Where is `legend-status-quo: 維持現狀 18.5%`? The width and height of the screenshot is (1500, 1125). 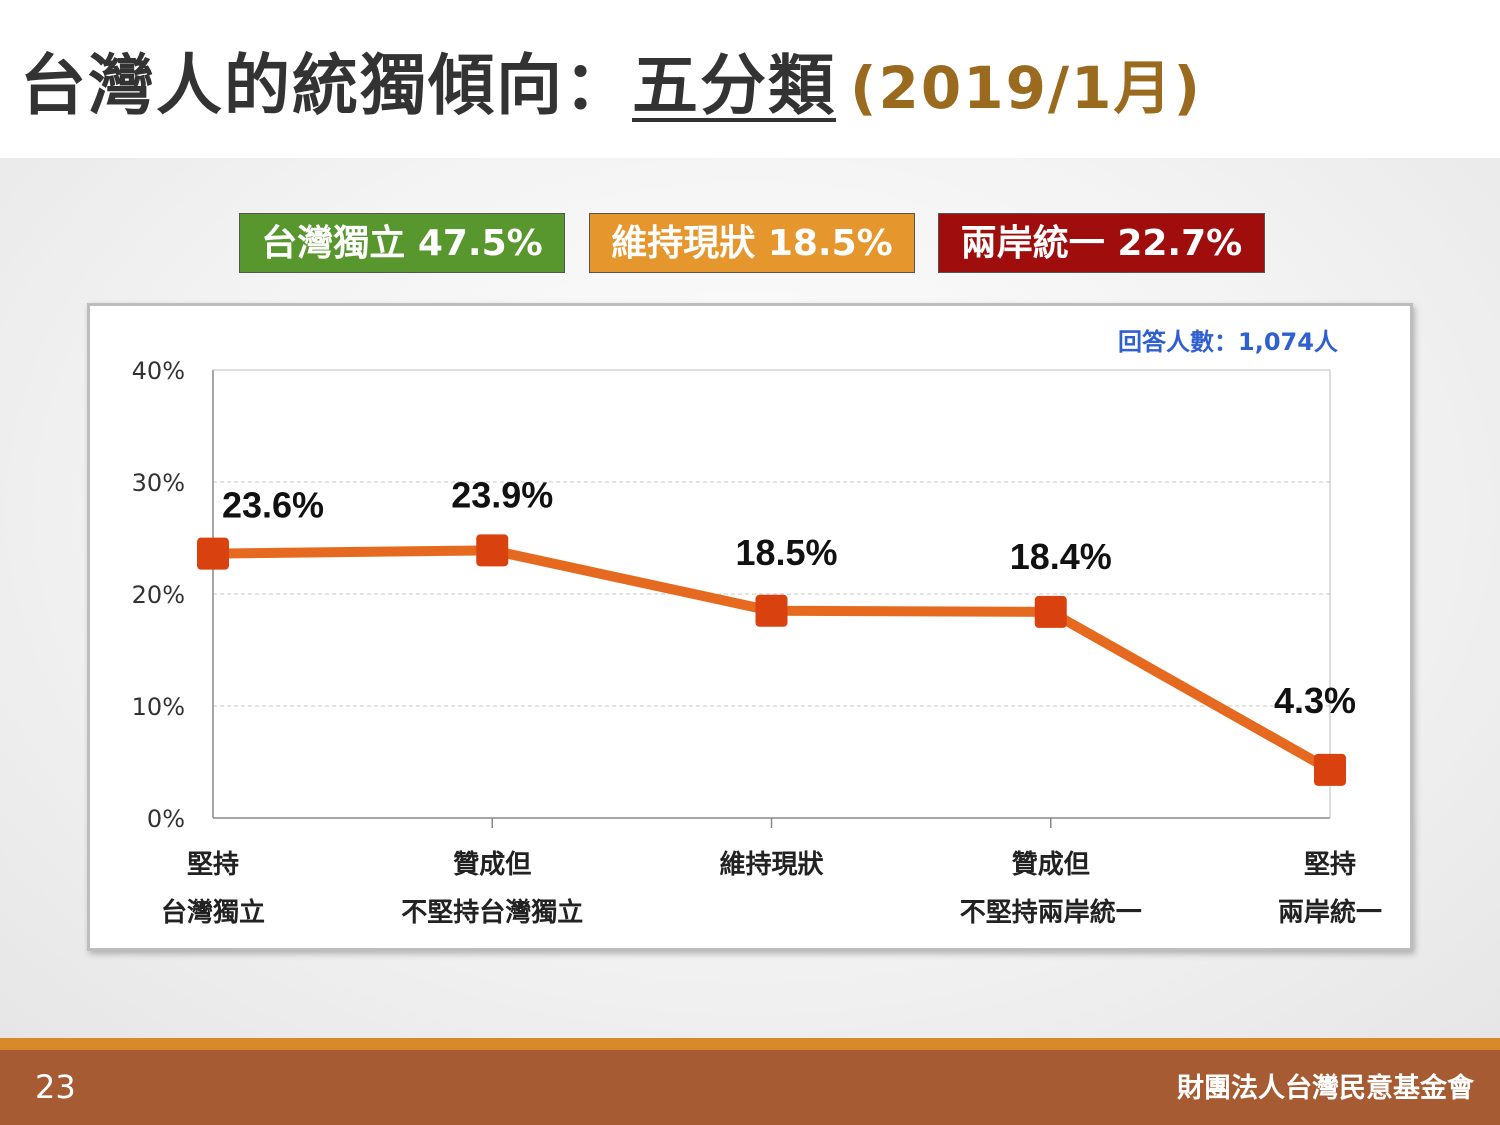
legend-status-quo: 維持現狀 18.5% is located at coordinates (752, 243).